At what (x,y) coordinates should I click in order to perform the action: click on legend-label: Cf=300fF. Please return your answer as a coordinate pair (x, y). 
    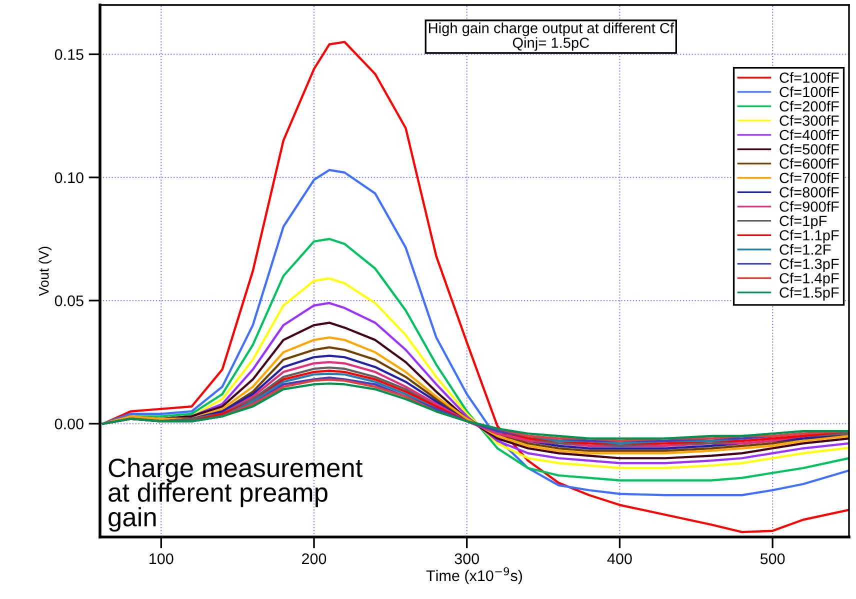
    Looking at the image, I should click on (809, 120).